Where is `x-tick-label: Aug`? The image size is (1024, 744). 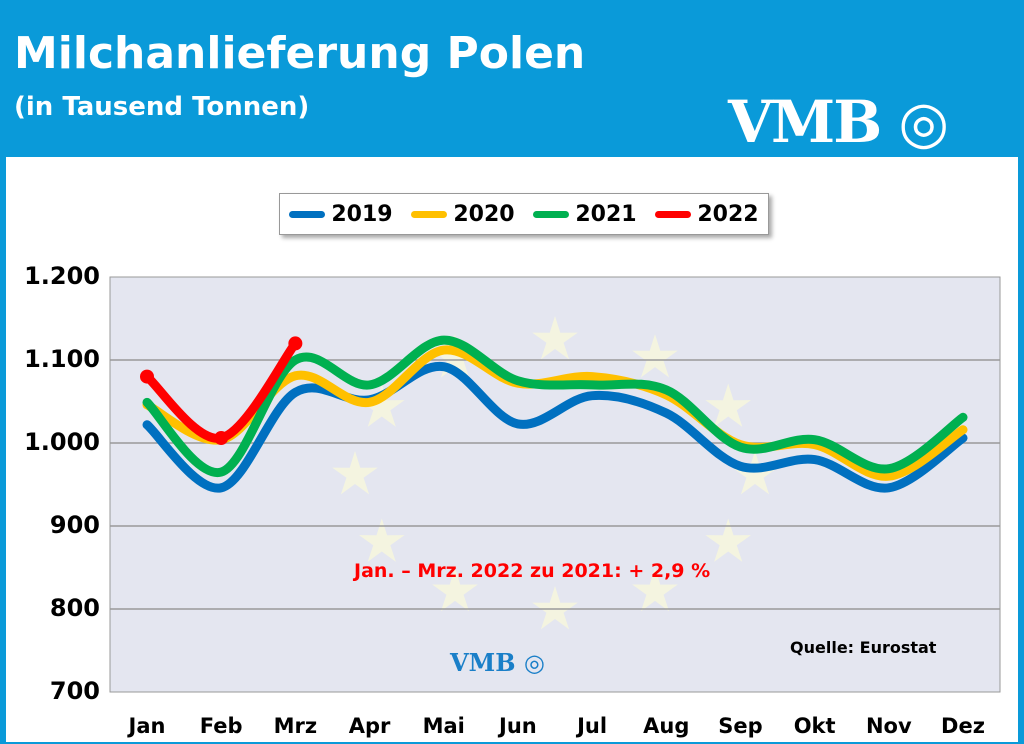
x-tick-label: Aug is located at coordinates (666, 726).